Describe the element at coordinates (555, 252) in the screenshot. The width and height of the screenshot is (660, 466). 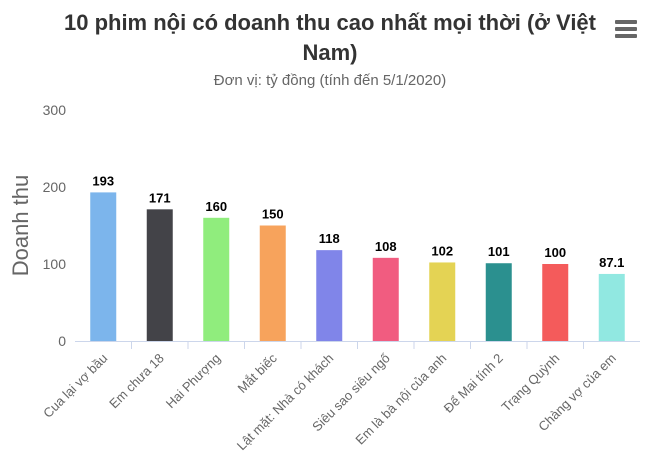
I see `data-label: 100` at that location.